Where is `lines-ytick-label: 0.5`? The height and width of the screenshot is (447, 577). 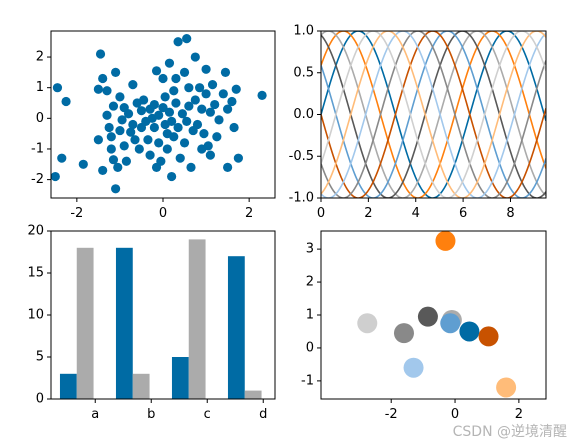 lines-ytick-label: 0.5 is located at coordinates (303, 72).